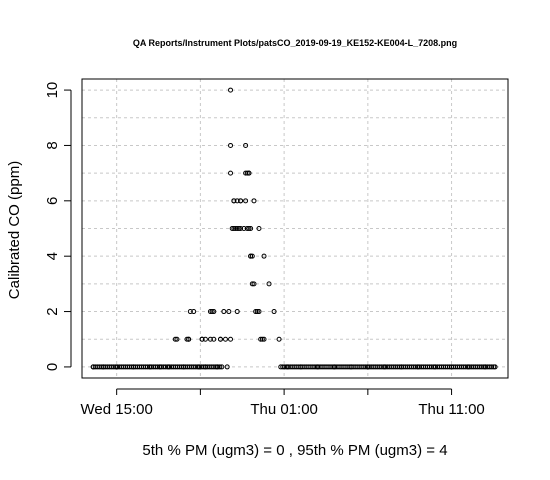  I want to click on y-tick-label: 0, so click(52, 367).